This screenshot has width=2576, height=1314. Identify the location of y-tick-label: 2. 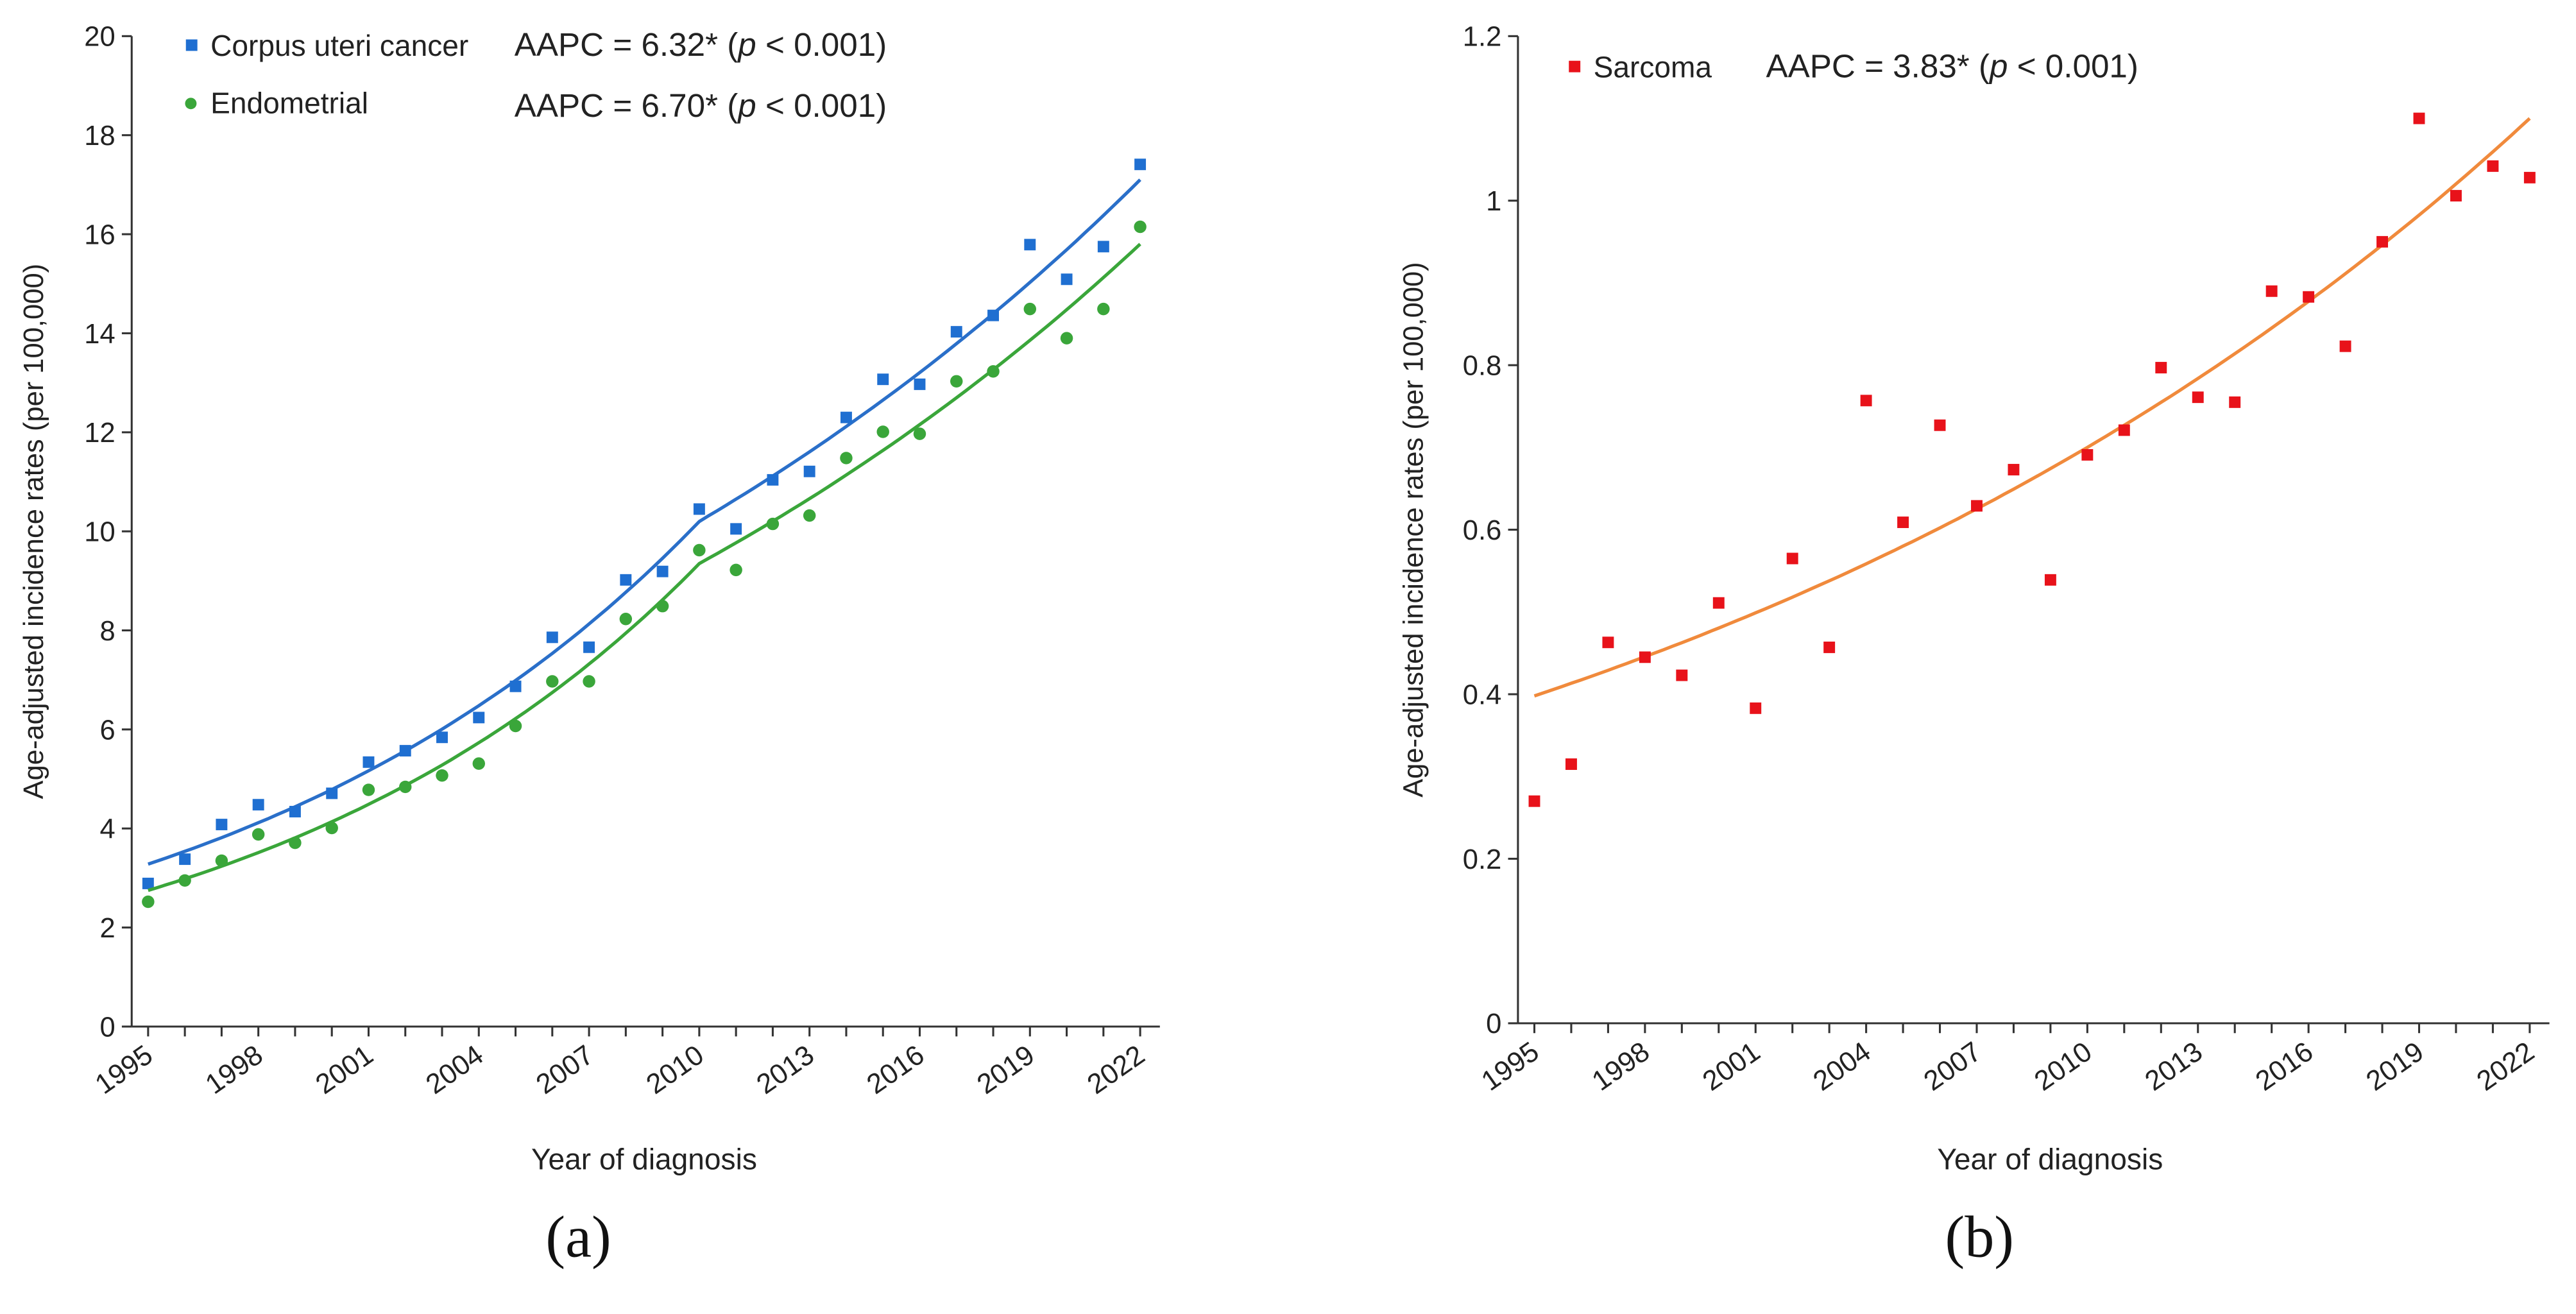
(107, 928).